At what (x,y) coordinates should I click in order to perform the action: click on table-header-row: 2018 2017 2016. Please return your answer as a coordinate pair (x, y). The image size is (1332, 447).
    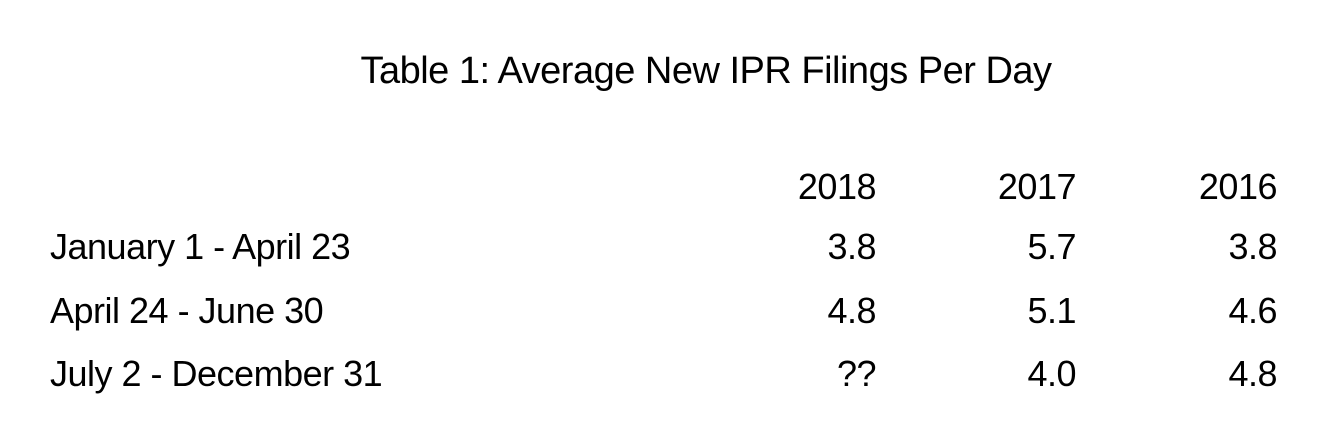
    Looking at the image, I should click on (666, 191).